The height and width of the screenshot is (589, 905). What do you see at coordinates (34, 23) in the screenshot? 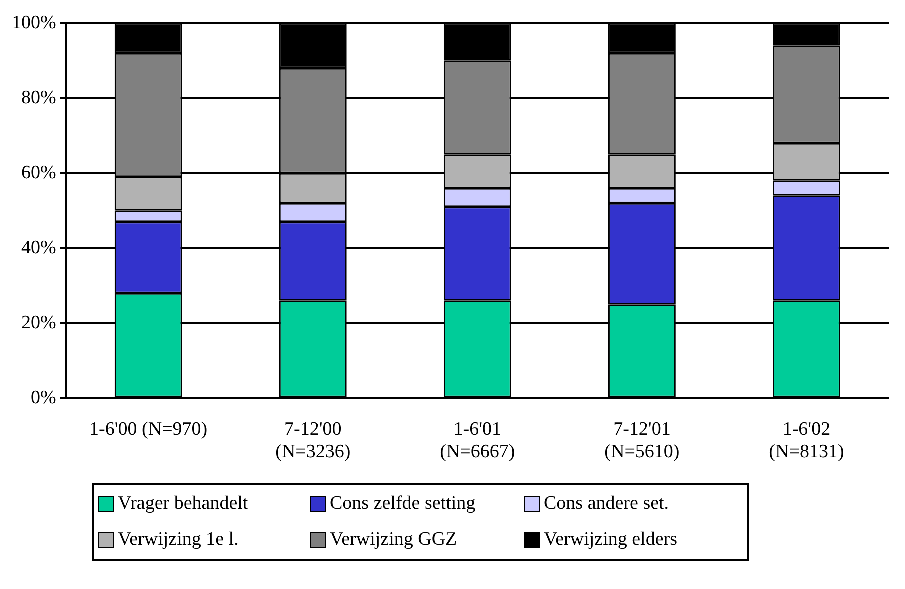
I see `y-tick-label: 100%` at bounding box center [34, 23].